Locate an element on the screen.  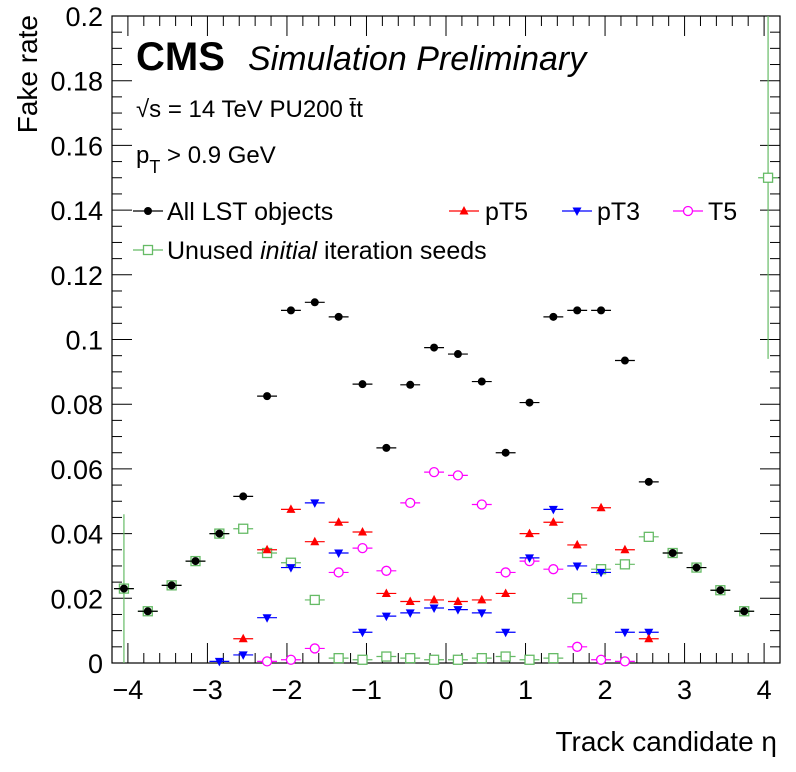
x-axis-label: Track candidate η is located at coordinates (666, 741).